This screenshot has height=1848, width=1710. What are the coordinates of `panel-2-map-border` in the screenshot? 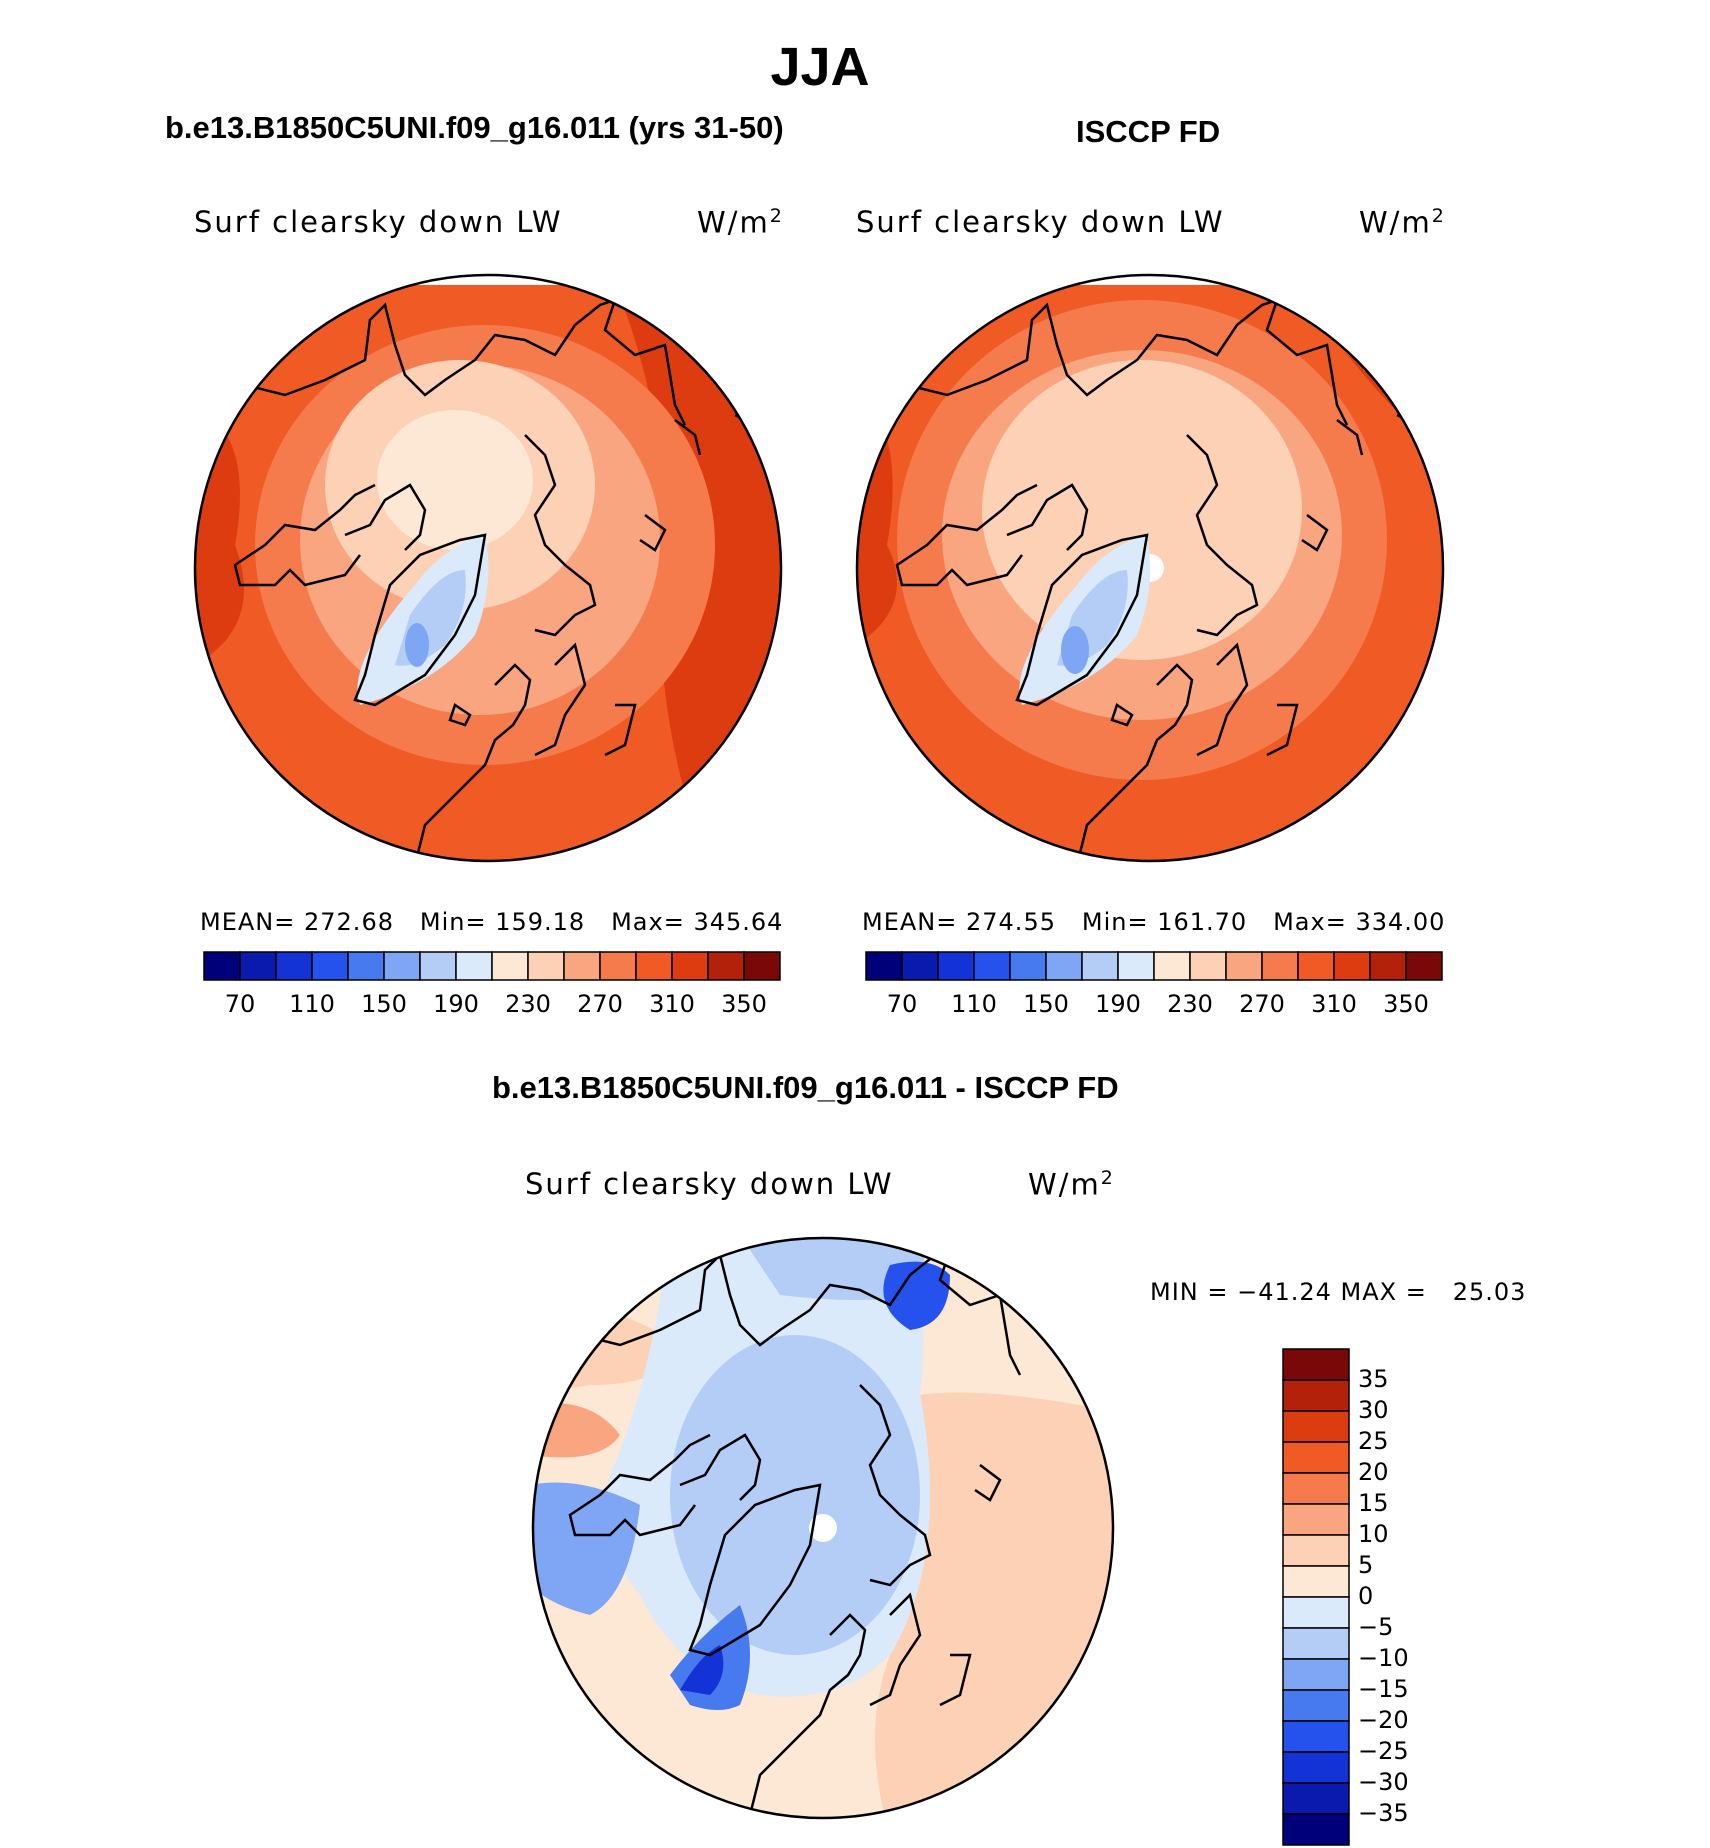 It's located at (1150, 568).